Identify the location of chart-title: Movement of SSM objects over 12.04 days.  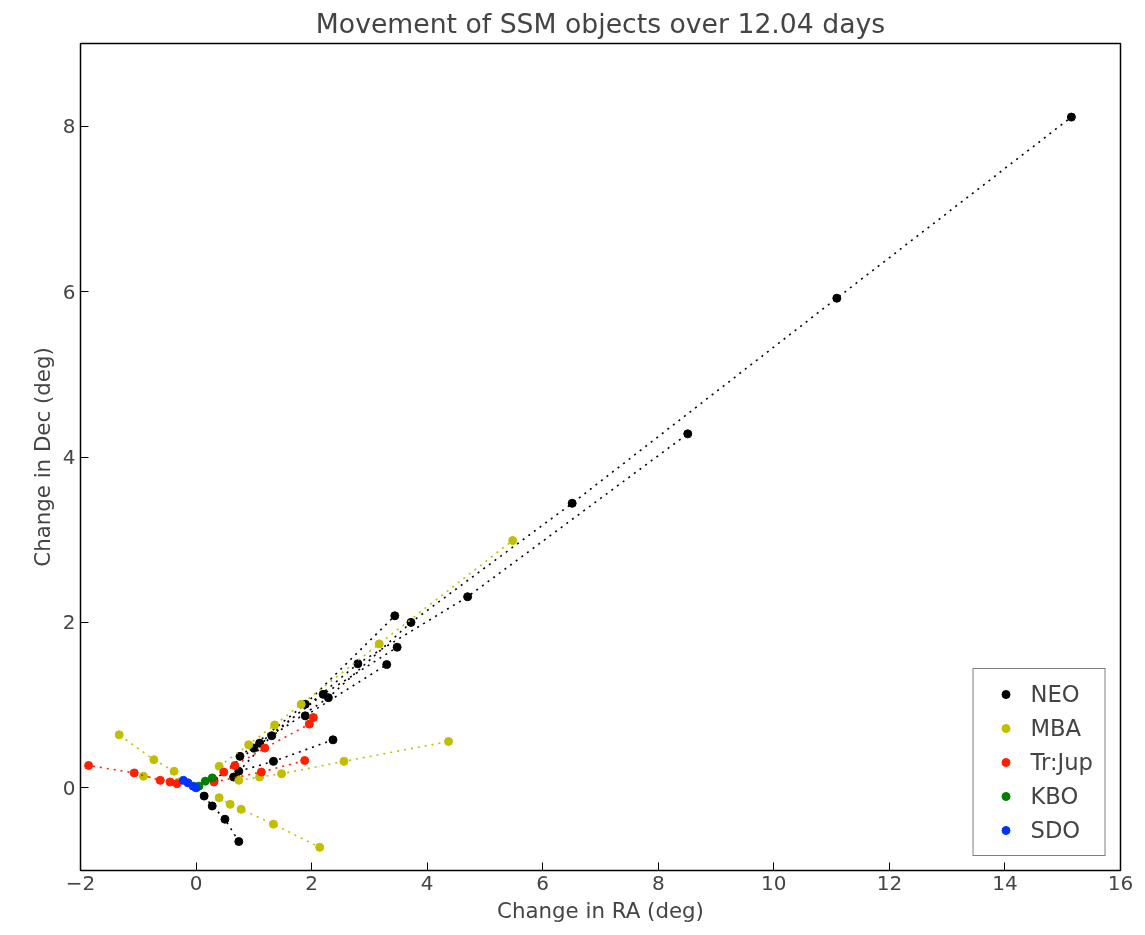
(600, 23).